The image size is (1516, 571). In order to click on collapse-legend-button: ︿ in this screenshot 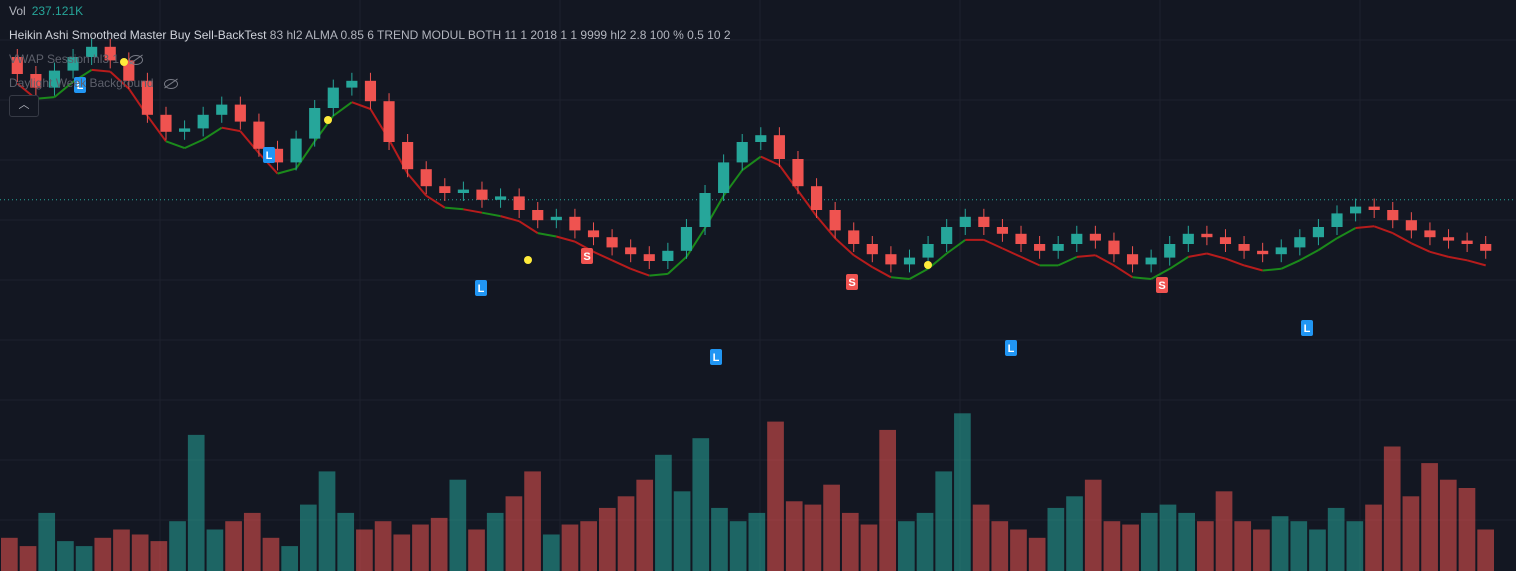, I will do `click(24, 106)`.